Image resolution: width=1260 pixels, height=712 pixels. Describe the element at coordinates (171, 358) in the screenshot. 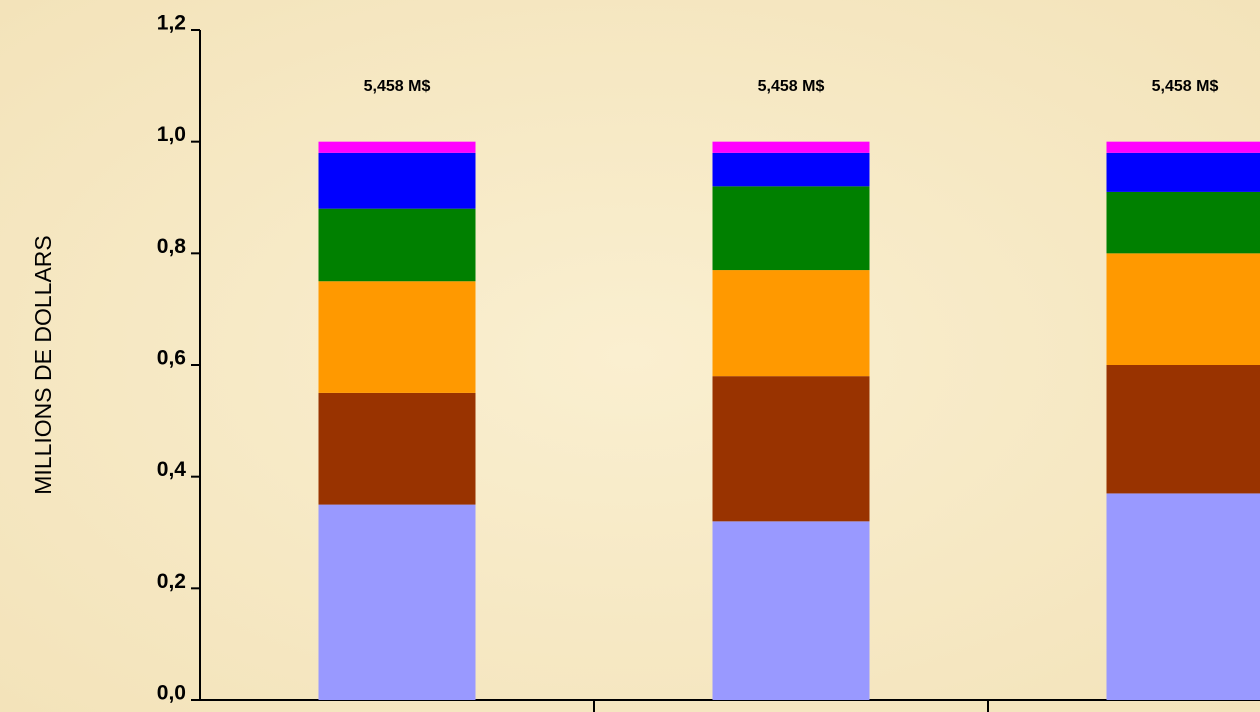

I see `y-tick-label: 0,6` at that location.